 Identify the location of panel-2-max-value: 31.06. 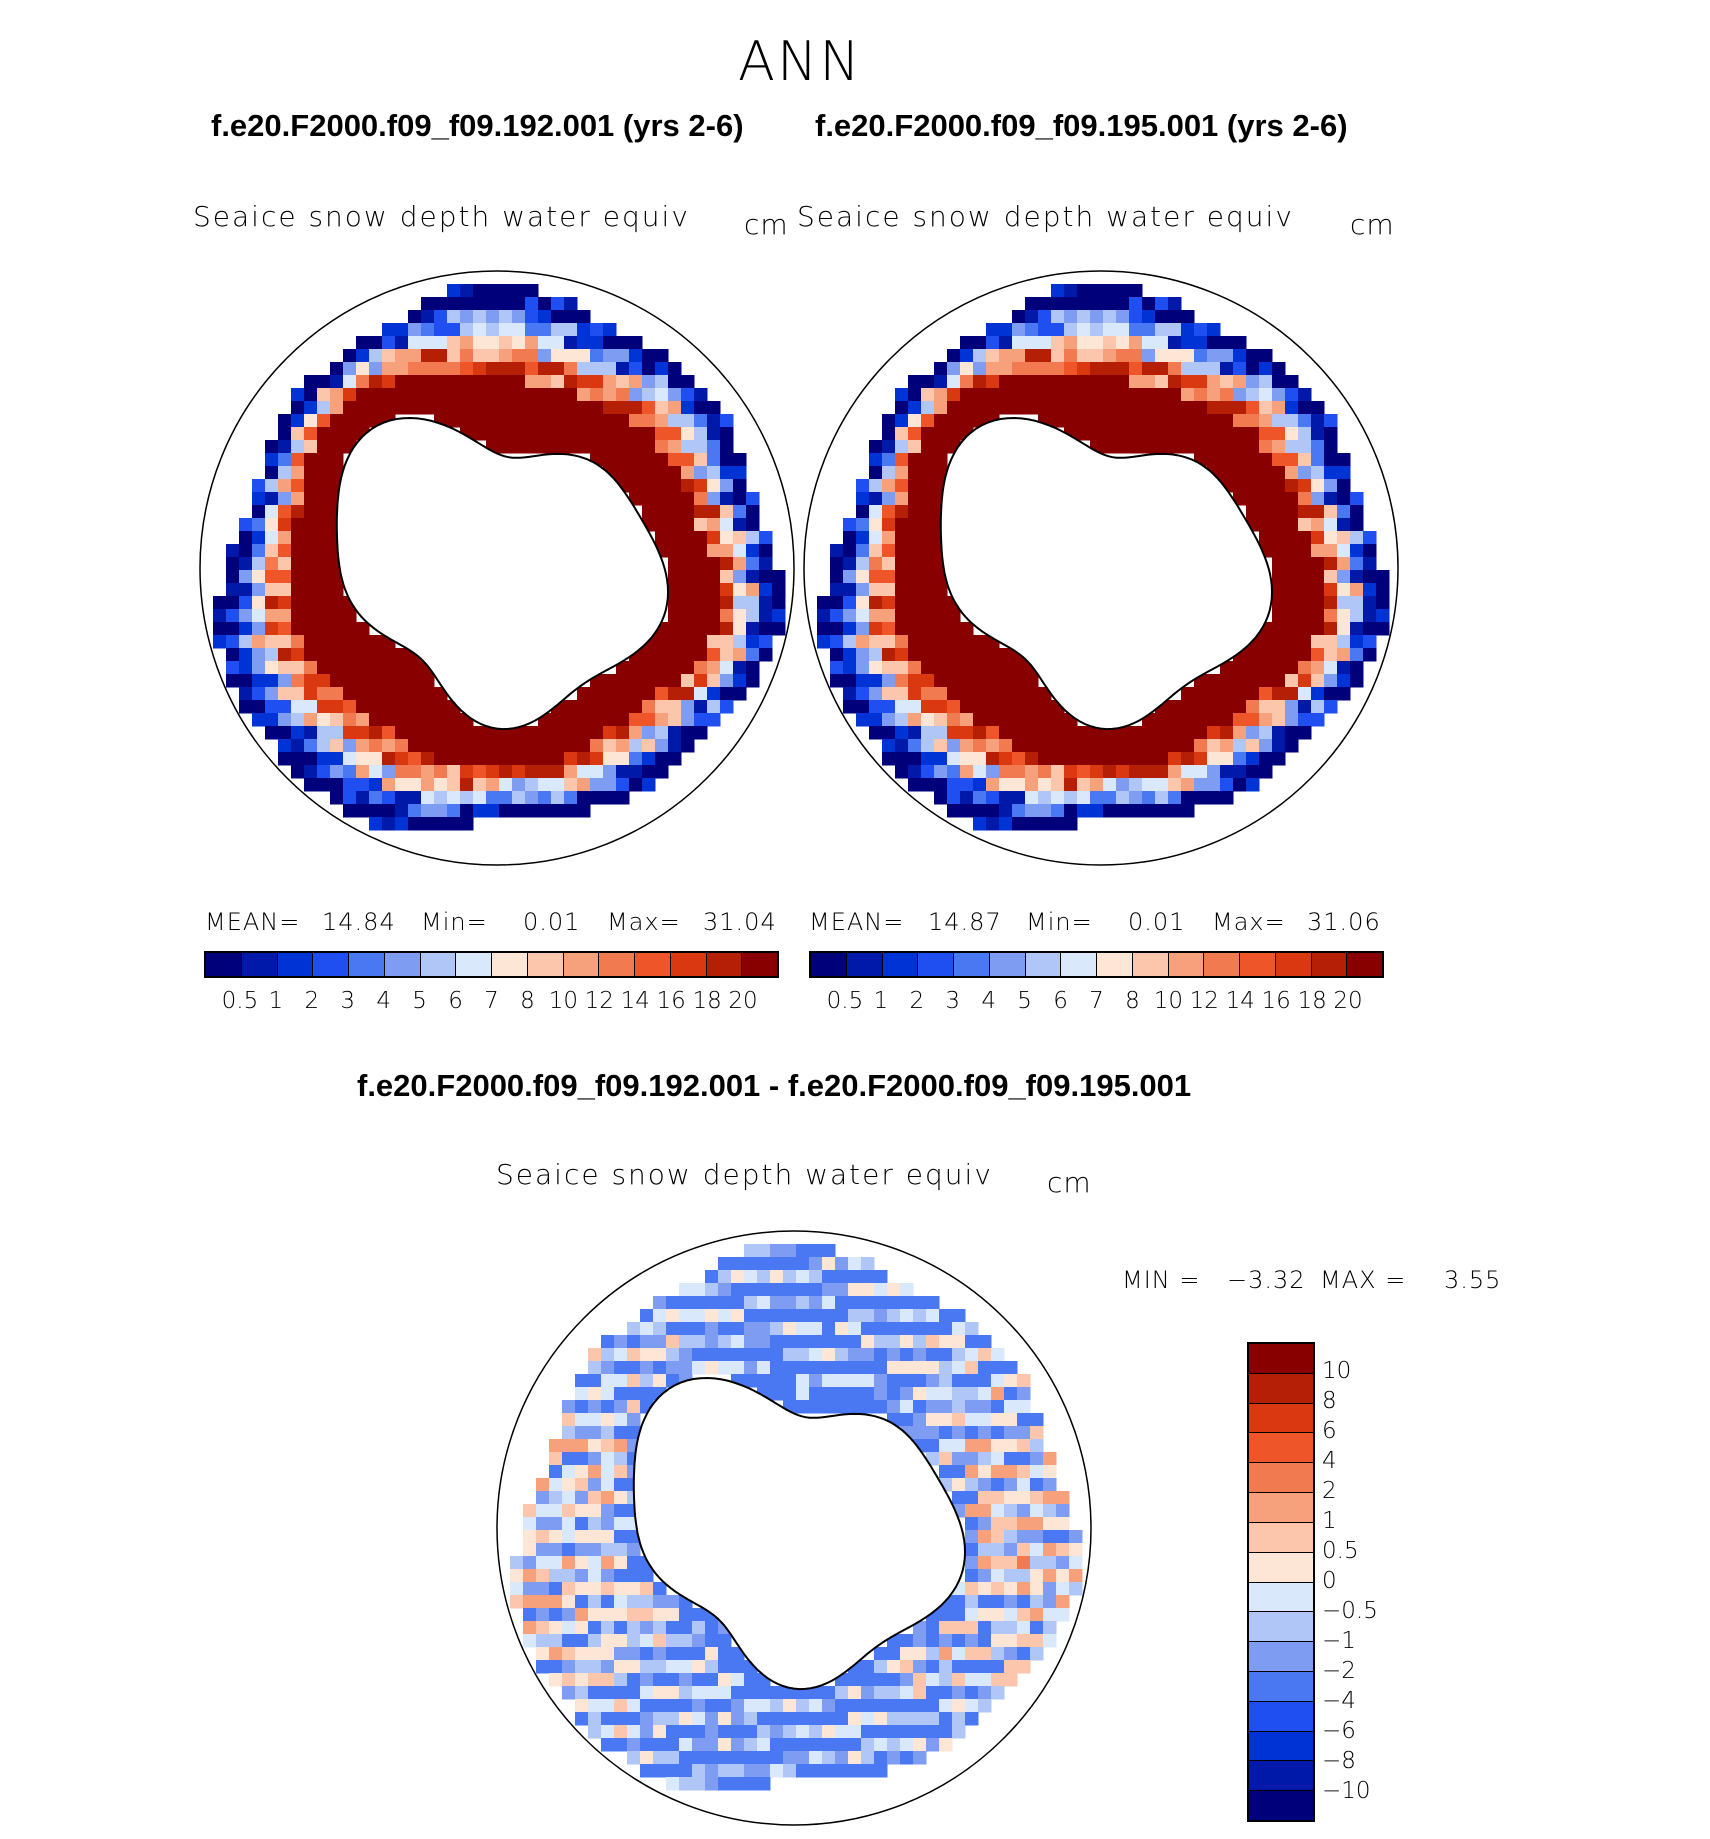
(1344, 922).